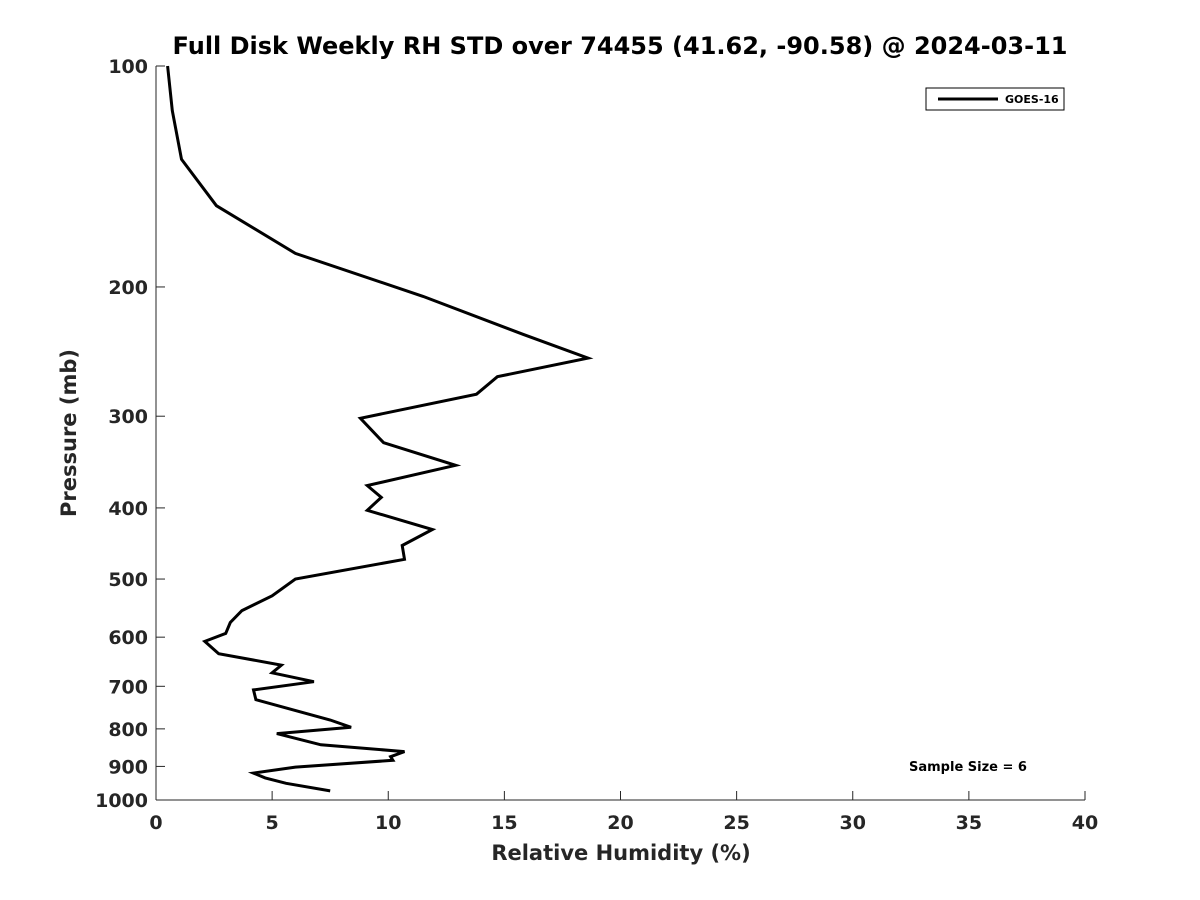  Describe the element at coordinates (128, 687) in the screenshot. I see `y-tick-label-700: 700` at that location.